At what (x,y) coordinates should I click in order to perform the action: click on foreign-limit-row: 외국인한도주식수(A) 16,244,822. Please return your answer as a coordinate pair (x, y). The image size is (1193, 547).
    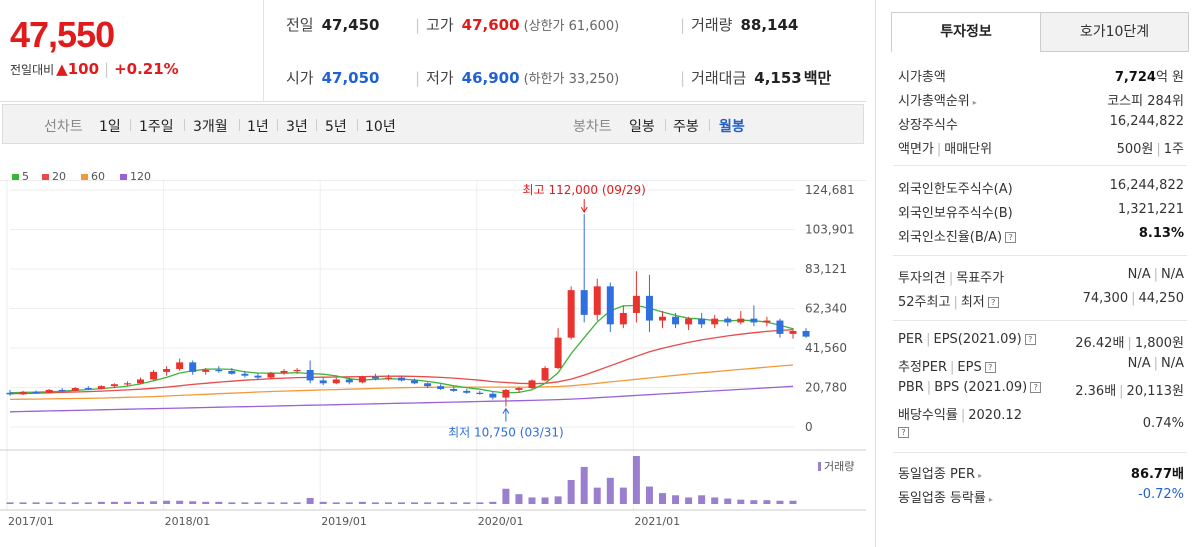
    Looking at the image, I should click on (1041, 187).